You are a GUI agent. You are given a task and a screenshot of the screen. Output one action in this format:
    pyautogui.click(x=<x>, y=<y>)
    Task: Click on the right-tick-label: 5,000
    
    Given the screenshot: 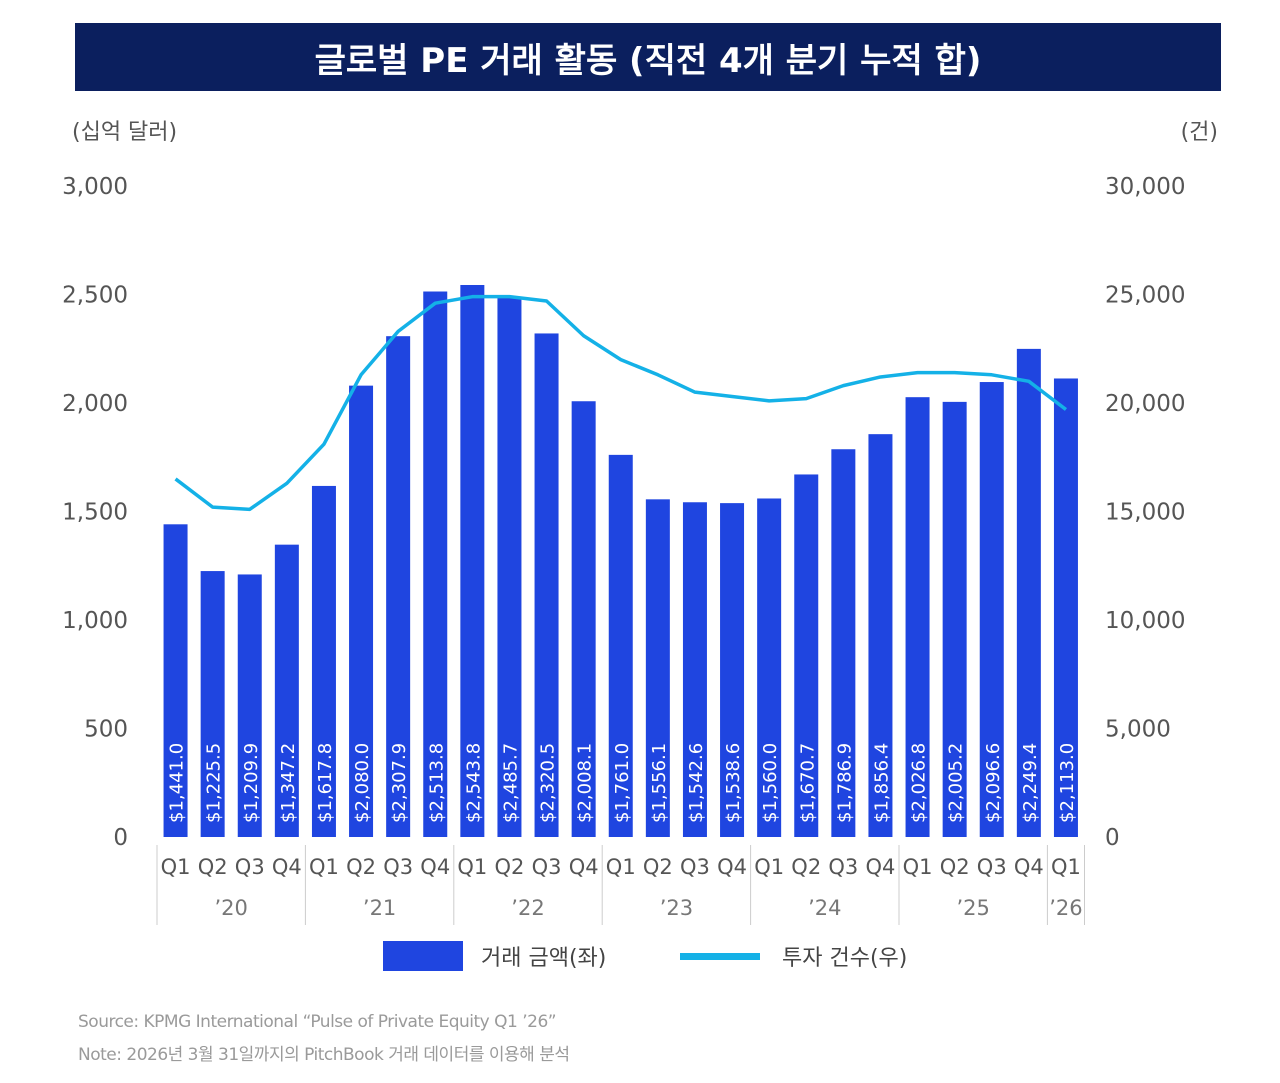 What is the action you would take?
    pyautogui.click(x=1138, y=730)
    